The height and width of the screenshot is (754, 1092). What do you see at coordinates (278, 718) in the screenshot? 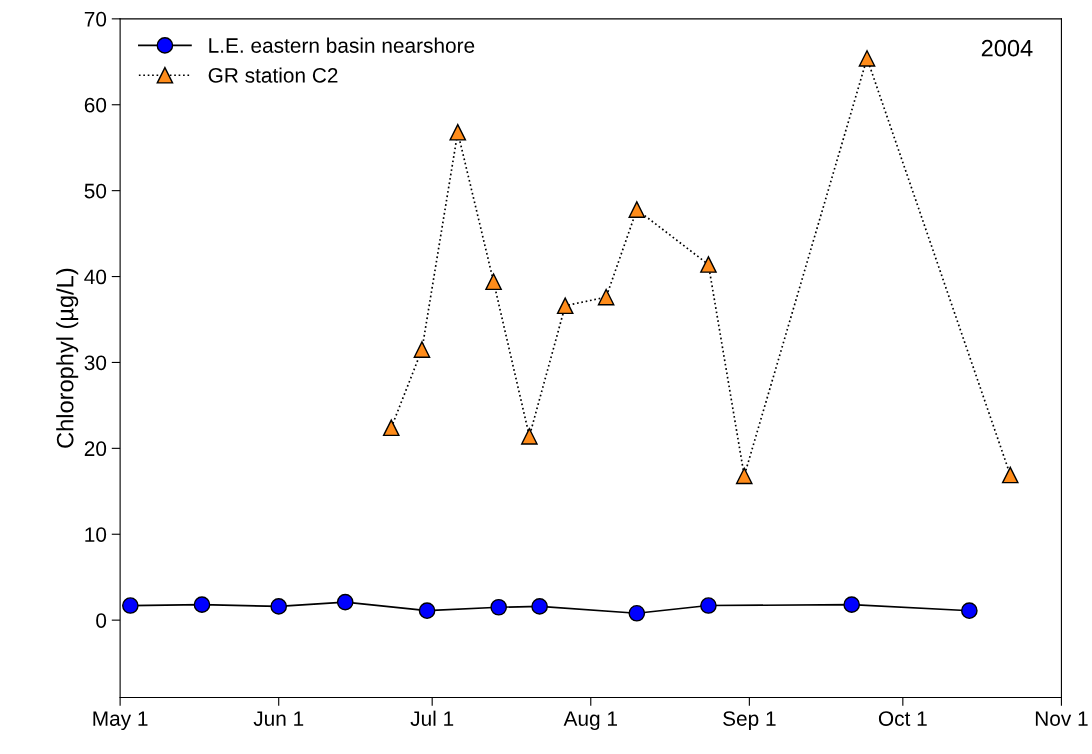
I see `x-tick-label: Jun 1` at bounding box center [278, 718].